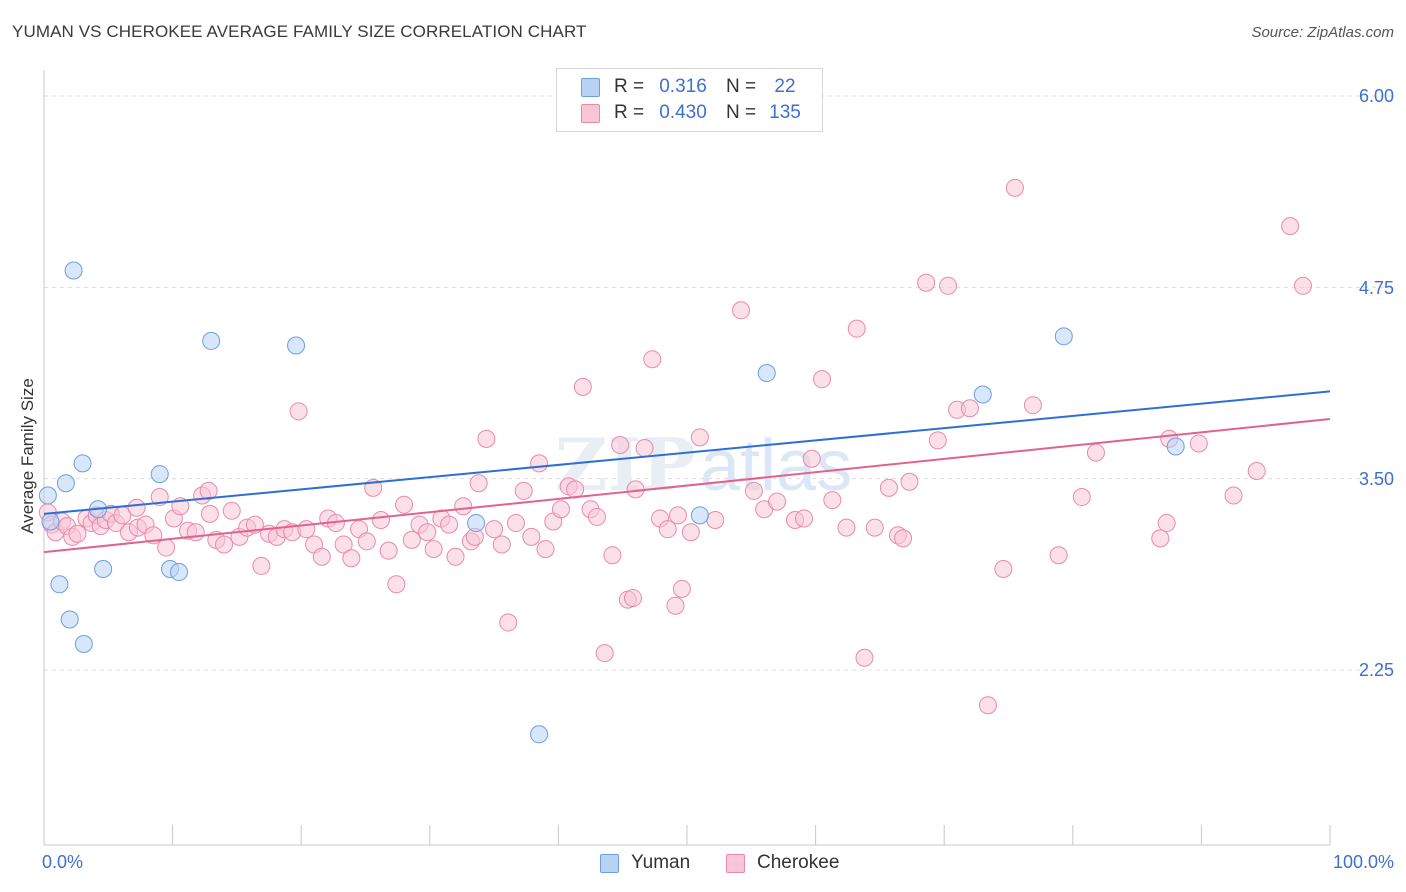 The image size is (1406, 892). Describe the element at coordinates (1376, 96) in the screenshot. I see `y-tick-label: 6.00` at that location.